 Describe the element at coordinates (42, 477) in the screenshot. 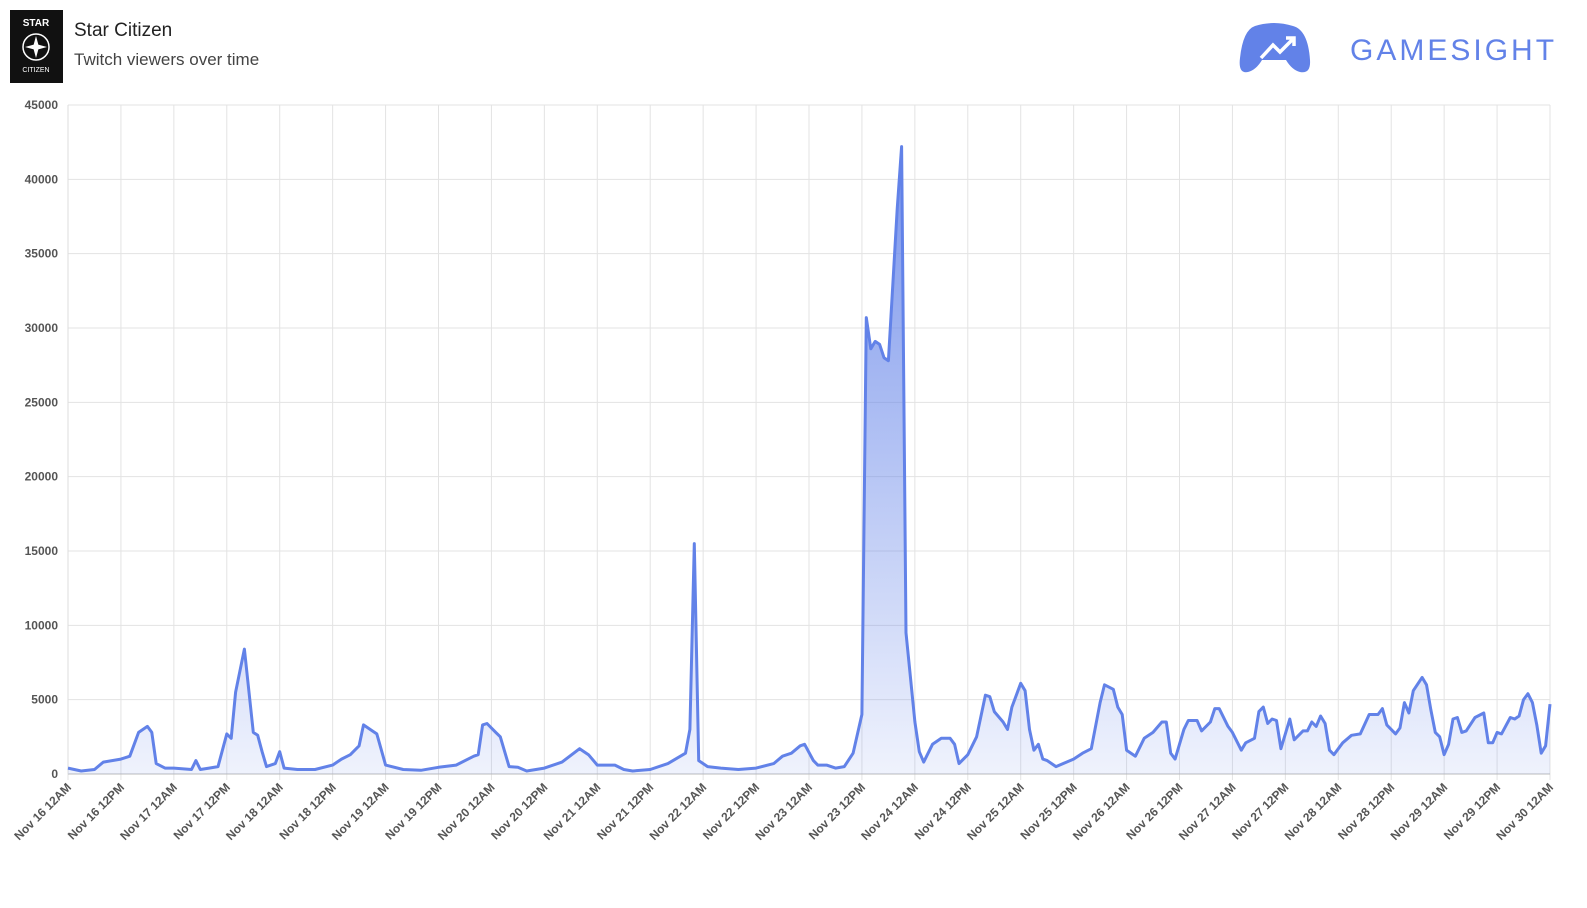

I see `y-tick-label: 20000` at that location.